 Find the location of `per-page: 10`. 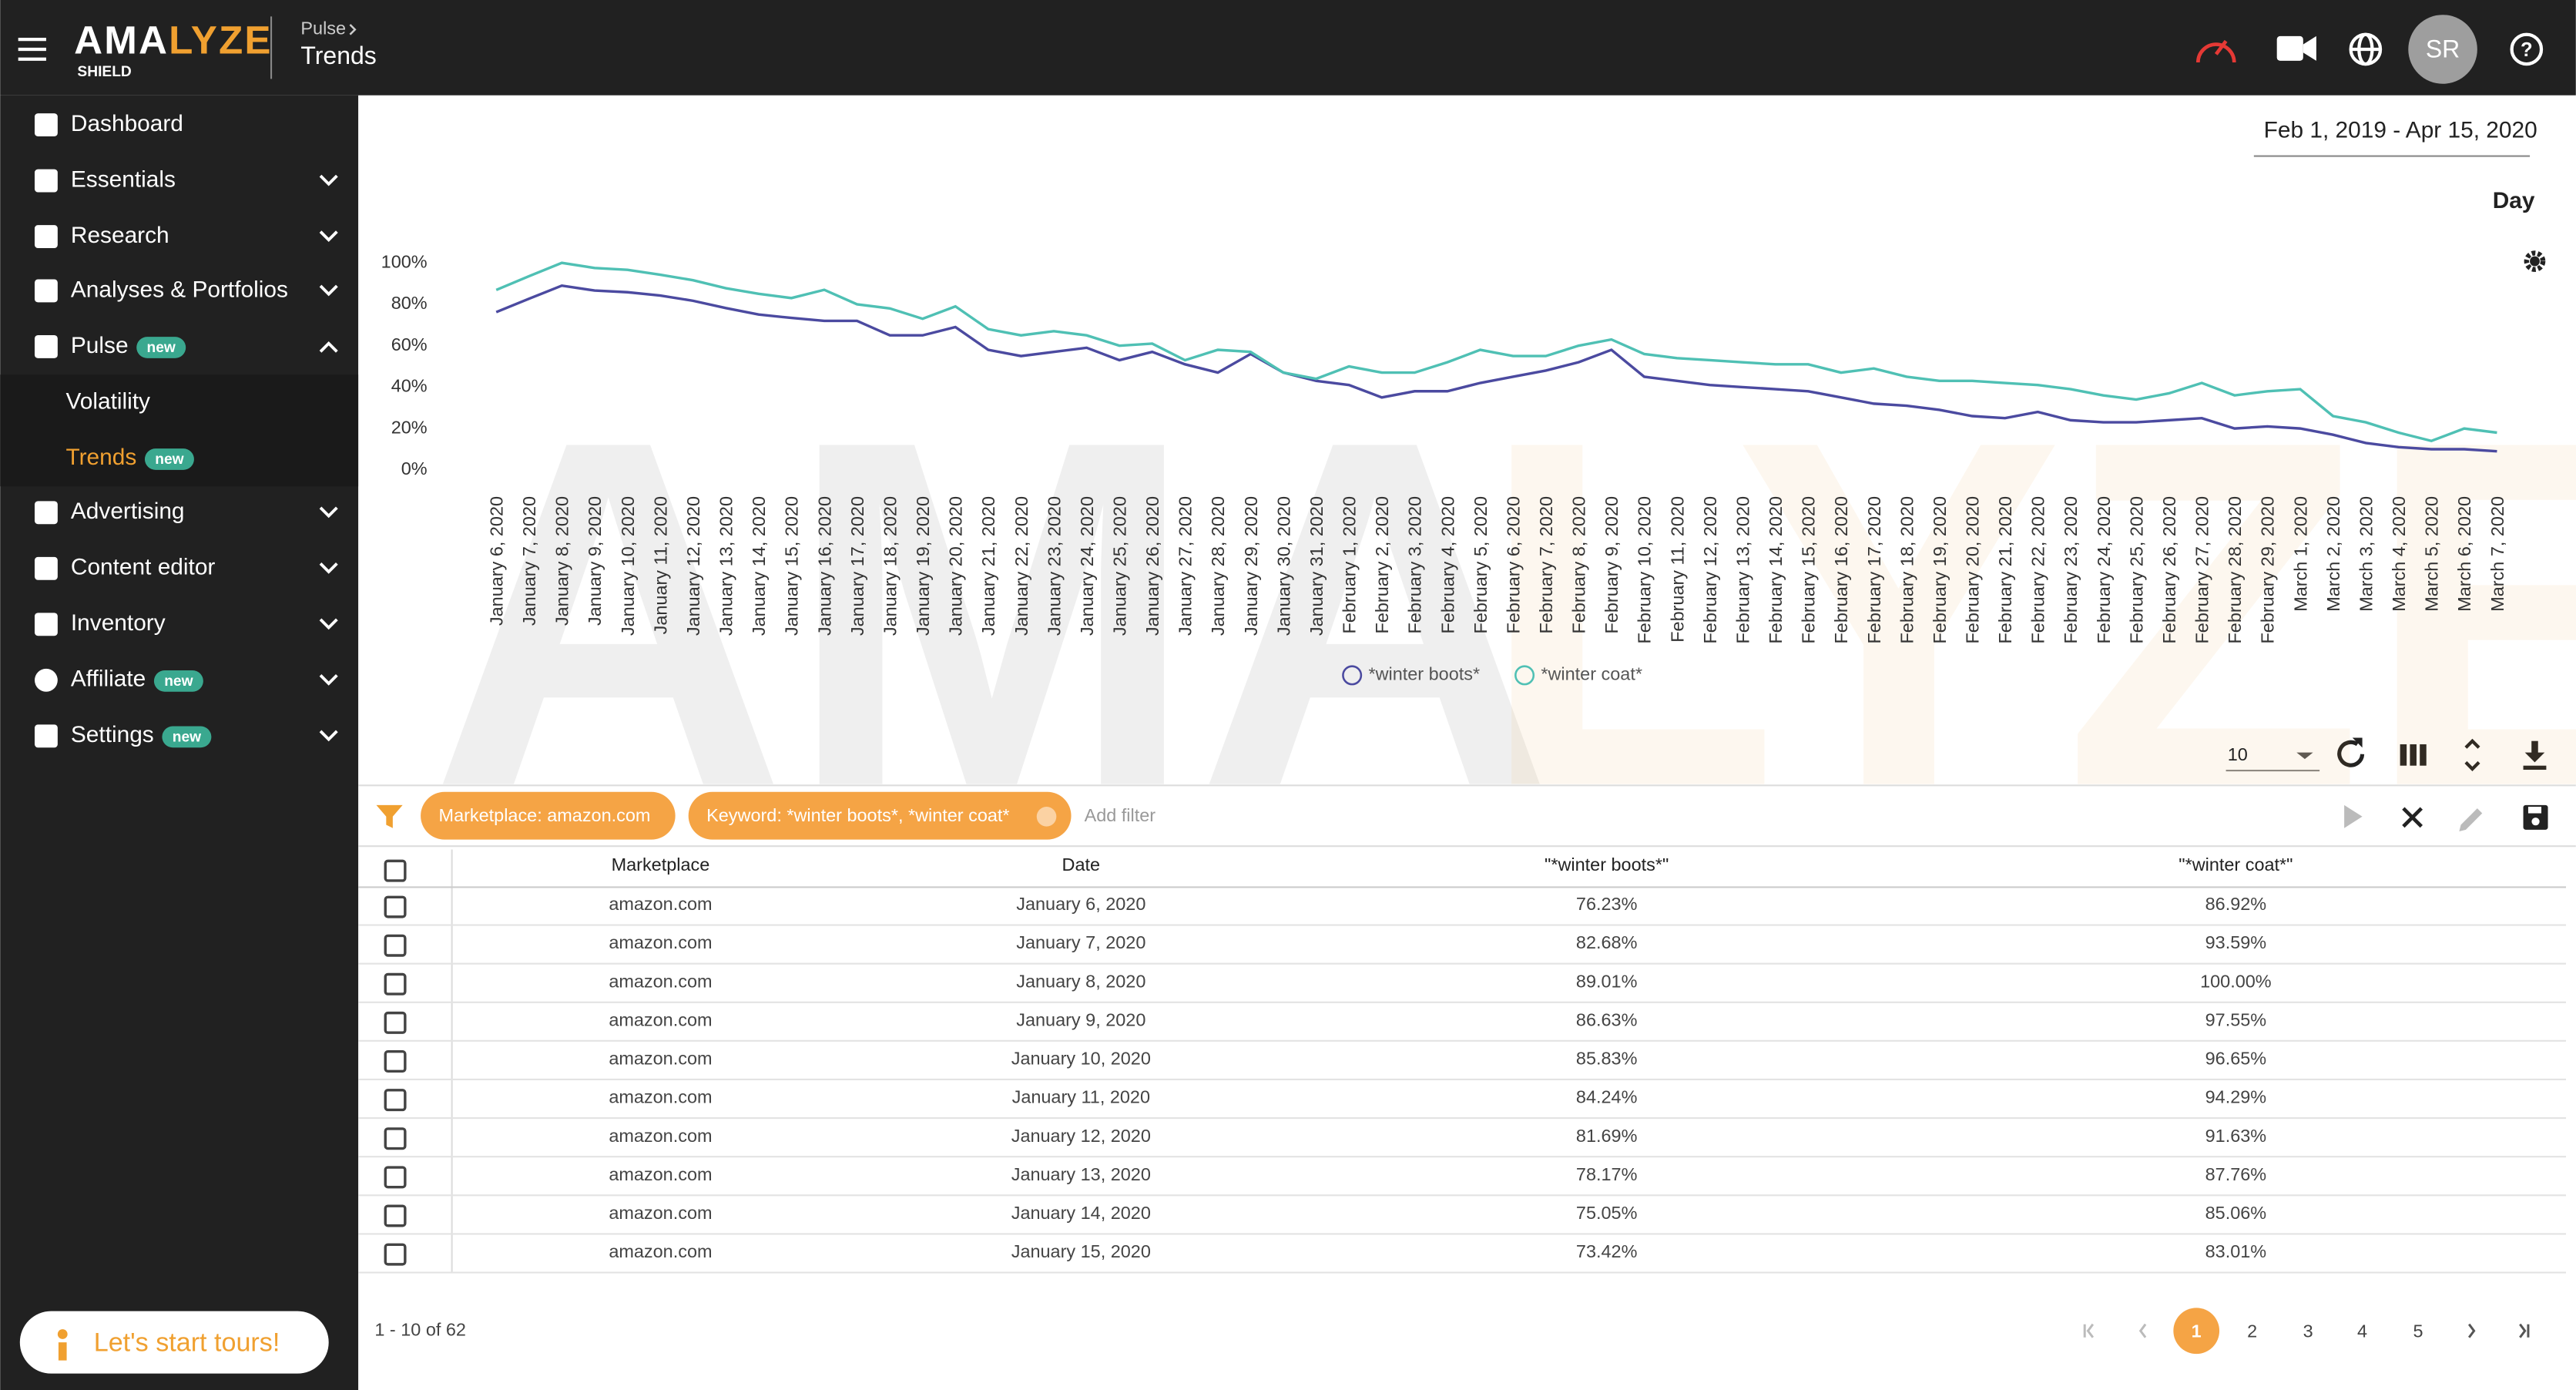

per-page: 10 is located at coordinates (2238, 754).